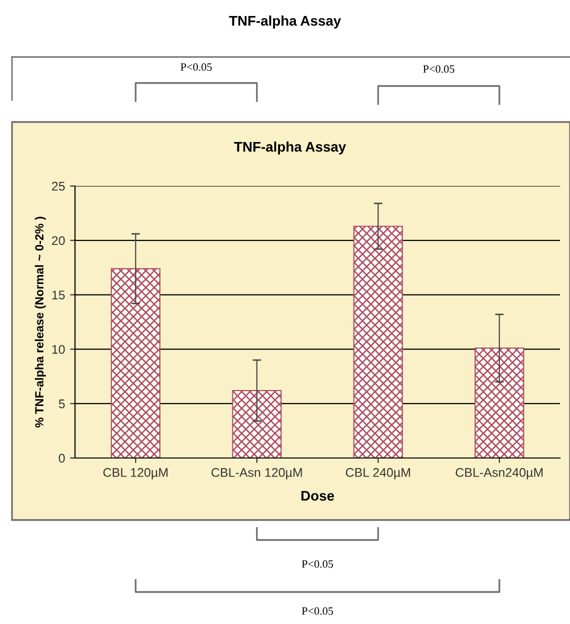 This screenshot has height=624, width=570. What do you see at coordinates (257, 474) in the screenshot?
I see `x-tick-label: CBL-Asn 120µM` at bounding box center [257, 474].